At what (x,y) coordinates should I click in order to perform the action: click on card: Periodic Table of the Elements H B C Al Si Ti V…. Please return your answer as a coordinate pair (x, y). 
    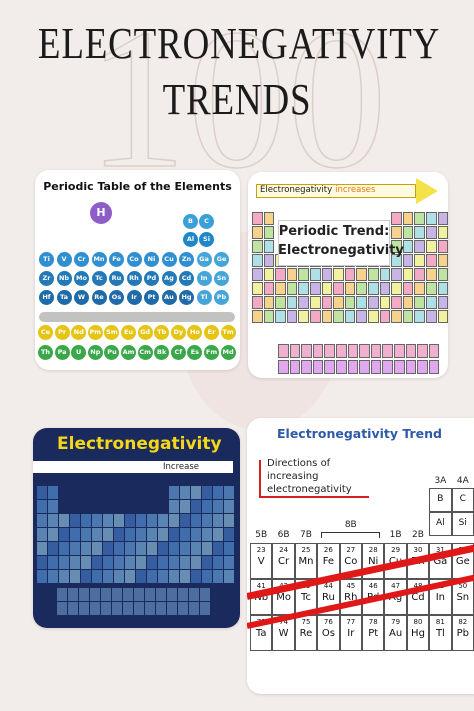
    Looking at the image, I should click on (137, 270).